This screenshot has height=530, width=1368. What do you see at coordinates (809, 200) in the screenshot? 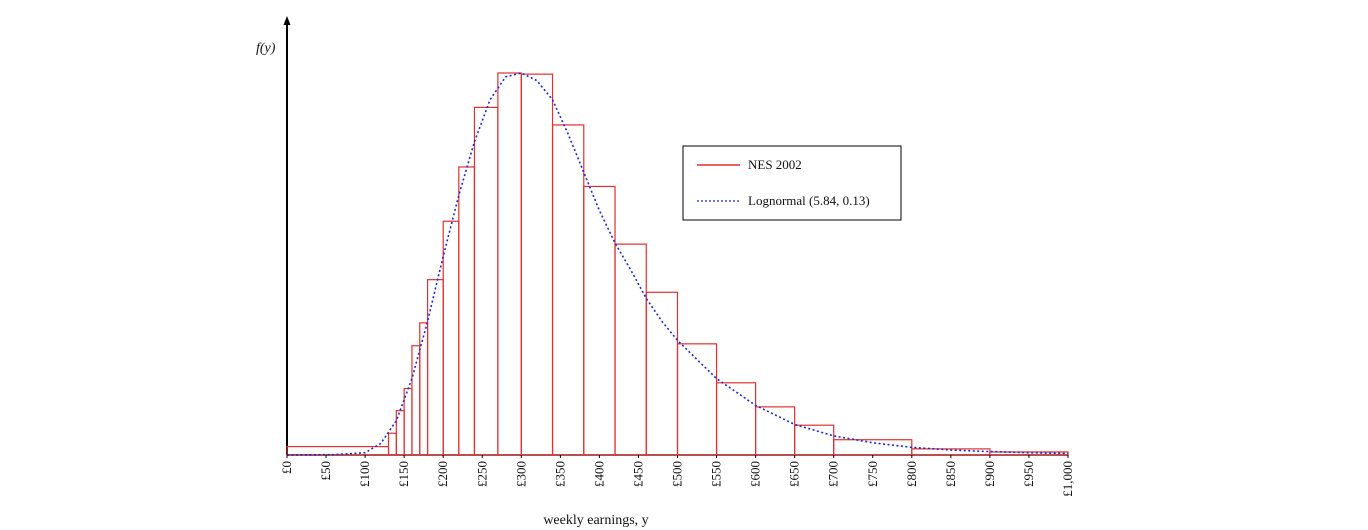
I see `legend-label-lognormal: Lognormal (5.84, 0.13)` at bounding box center [809, 200].